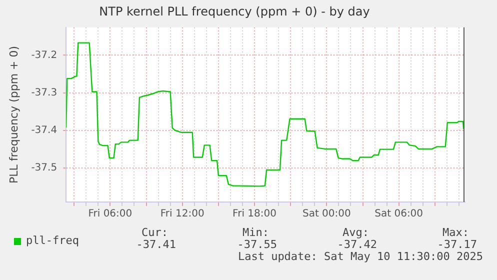 The image size is (497, 280). Describe the element at coordinates (44, 130) in the screenshot. I see `y-tick-label: -37.4` at that location.